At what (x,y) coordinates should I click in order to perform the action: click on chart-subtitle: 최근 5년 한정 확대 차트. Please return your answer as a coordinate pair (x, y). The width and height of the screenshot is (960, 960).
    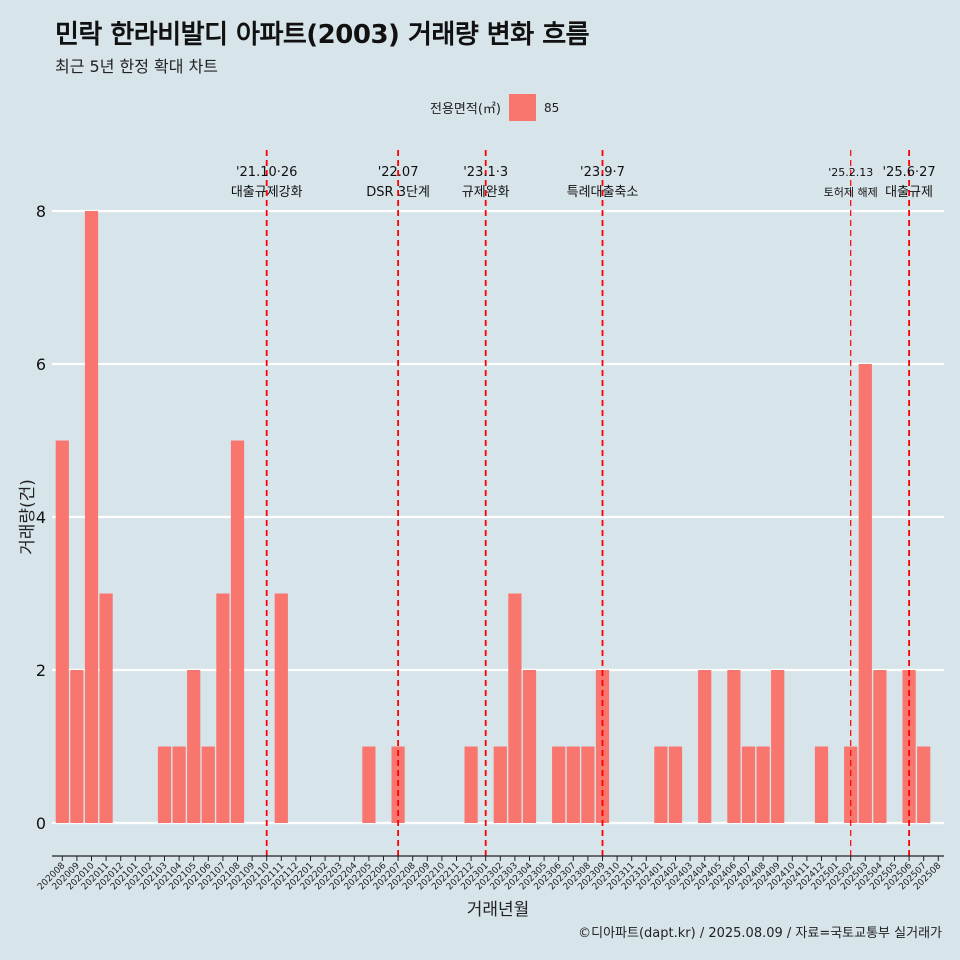
    Looking at the image, I should click on (137, 66).